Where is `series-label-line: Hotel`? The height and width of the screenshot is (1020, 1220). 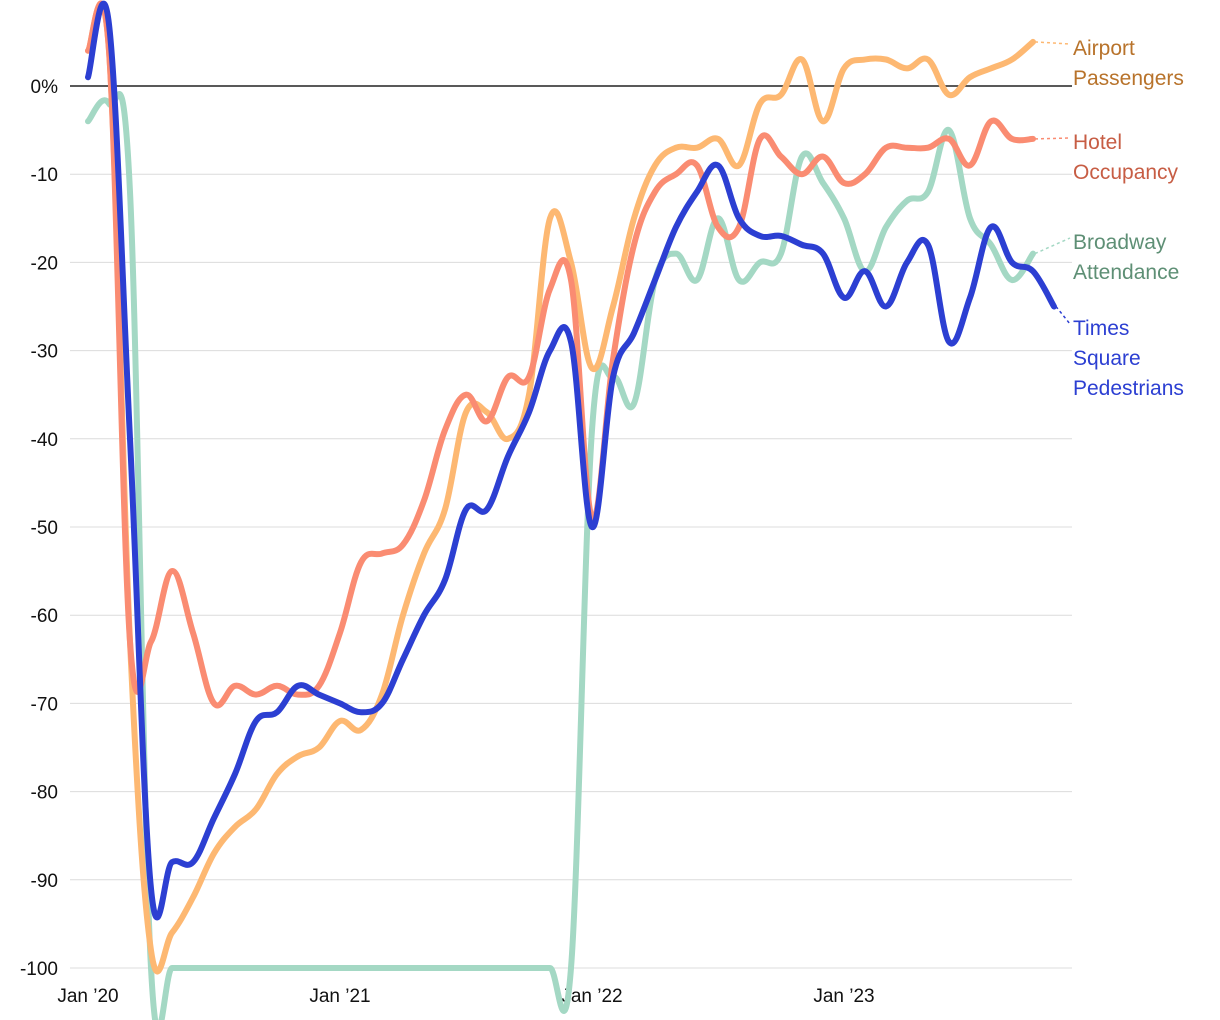 series-label-line: Hotel is located at coordinates (1097, 142).